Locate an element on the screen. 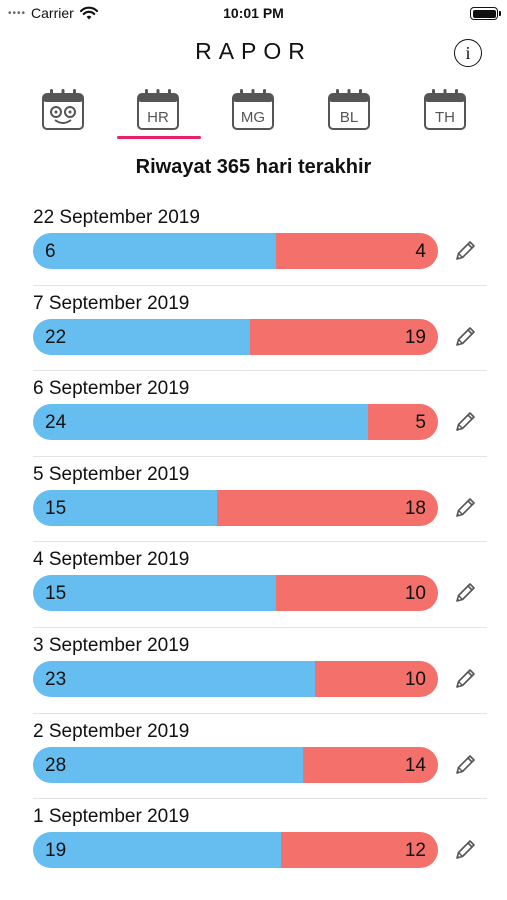 Image resolution: width=507 pixels, height=900 pixels. list-item: 4 September 2019 15 10 is located at coordinates (253, 585).